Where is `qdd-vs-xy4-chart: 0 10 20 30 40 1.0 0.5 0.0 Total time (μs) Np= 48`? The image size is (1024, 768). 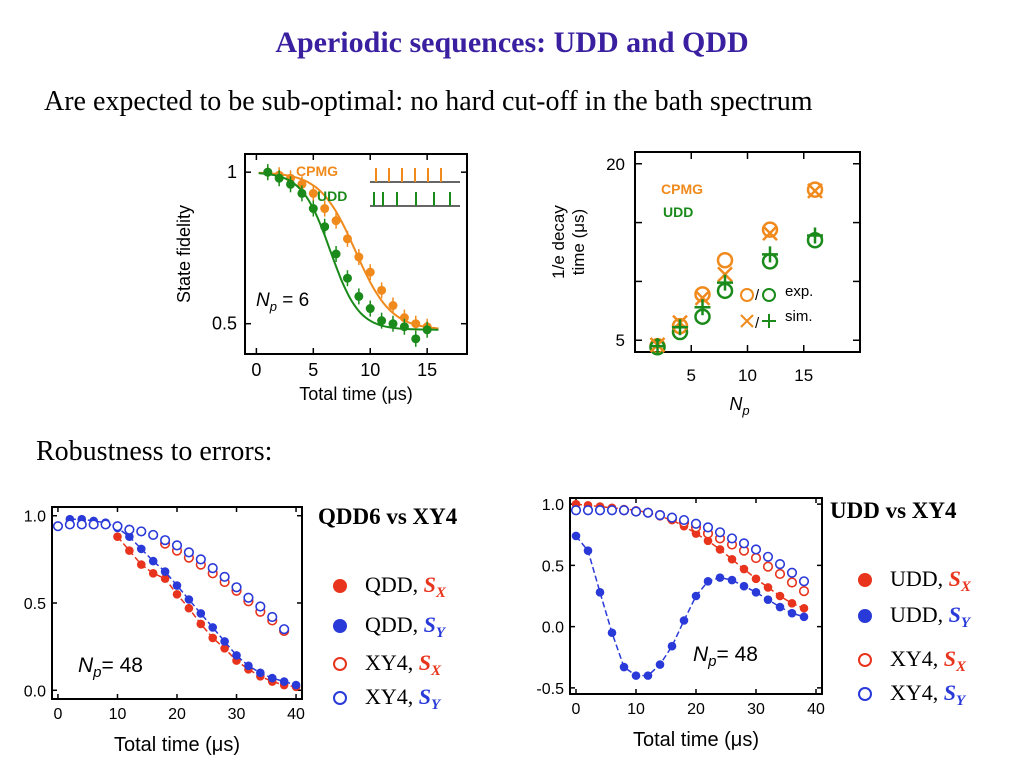 qdd-vs-xy4-chart: 0 10 20 30 40 1.0 0.5 0.0 Total time (μs) Np= 48 is located at coordinates (164, 631).